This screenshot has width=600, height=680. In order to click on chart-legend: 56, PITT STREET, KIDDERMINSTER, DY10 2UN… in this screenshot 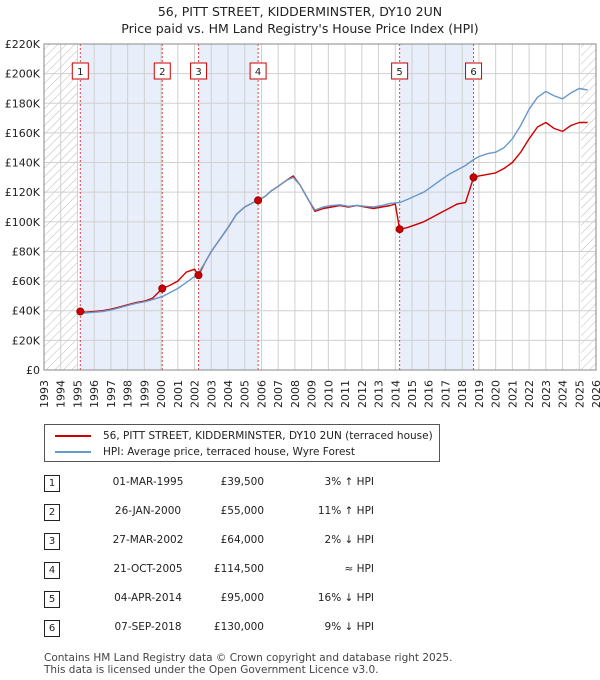, I will do `click(242, 443)`.